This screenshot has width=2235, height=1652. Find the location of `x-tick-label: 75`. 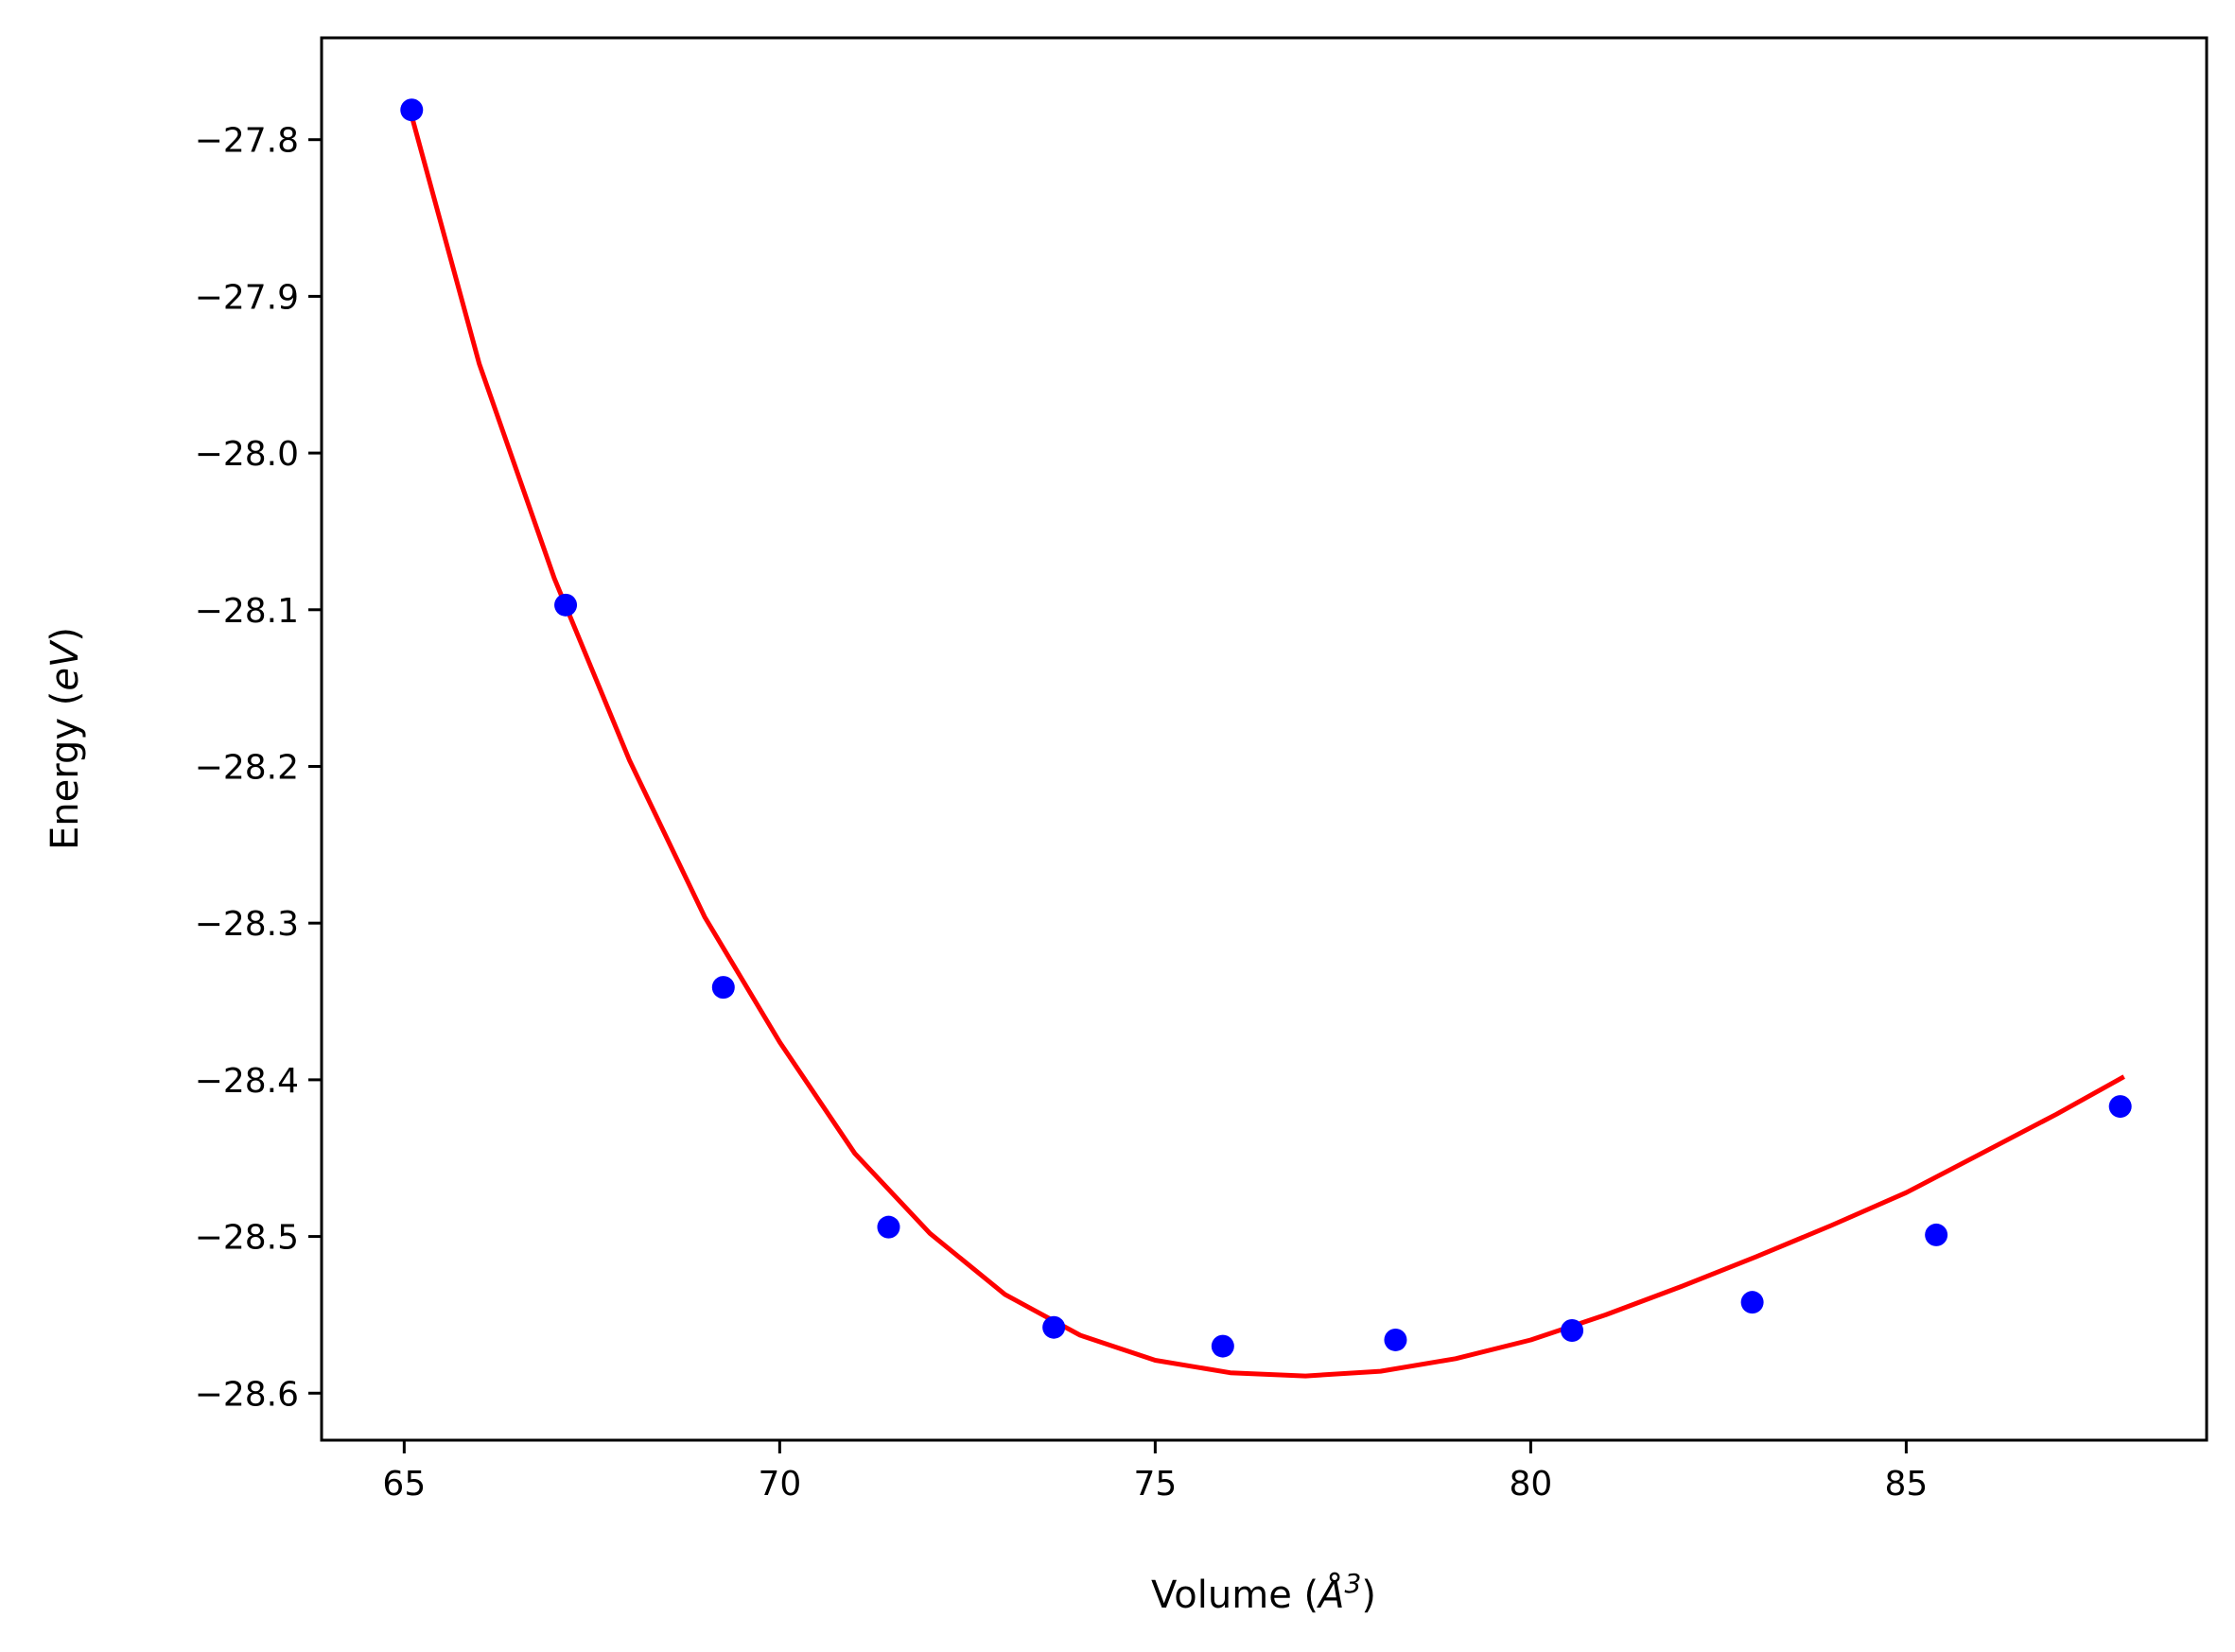

x-tick-label: 75 is located at coordinates (1155, 1485).